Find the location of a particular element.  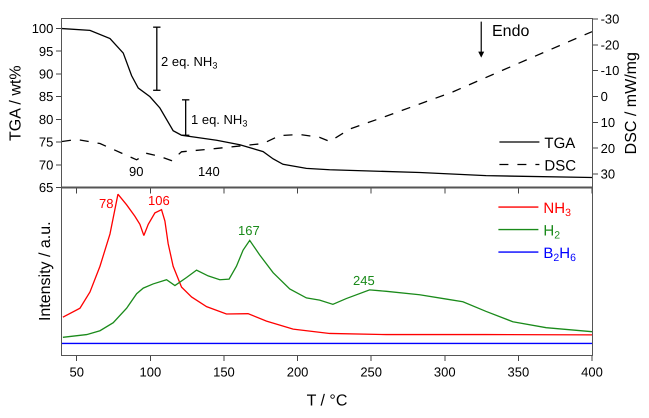

annotation: 140 is located at coordinates (209, 171).